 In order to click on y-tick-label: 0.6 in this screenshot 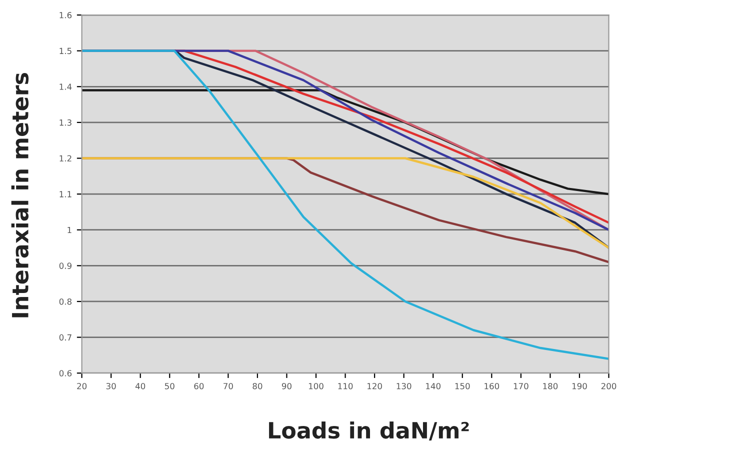, I will do `click(65, 373)`.